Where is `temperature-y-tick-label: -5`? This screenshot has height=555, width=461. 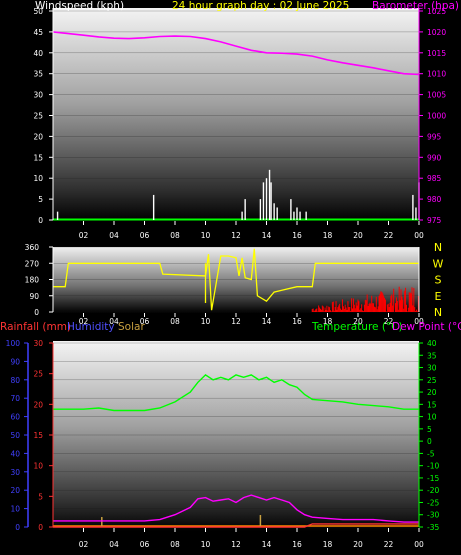
temperature-y-tick-label: -5 is located at coordinates (431, 453).